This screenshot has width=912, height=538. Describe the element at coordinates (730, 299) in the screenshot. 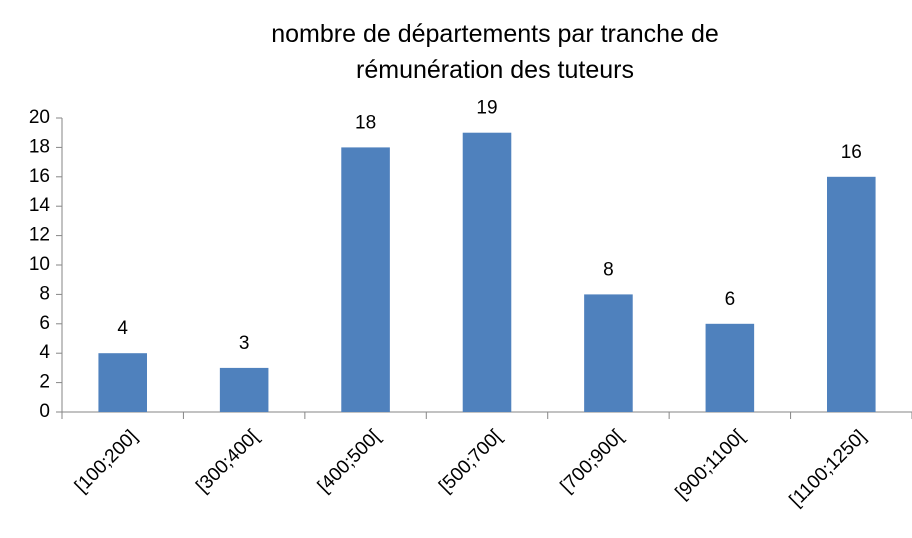

I see `data-label: 6` at that location.